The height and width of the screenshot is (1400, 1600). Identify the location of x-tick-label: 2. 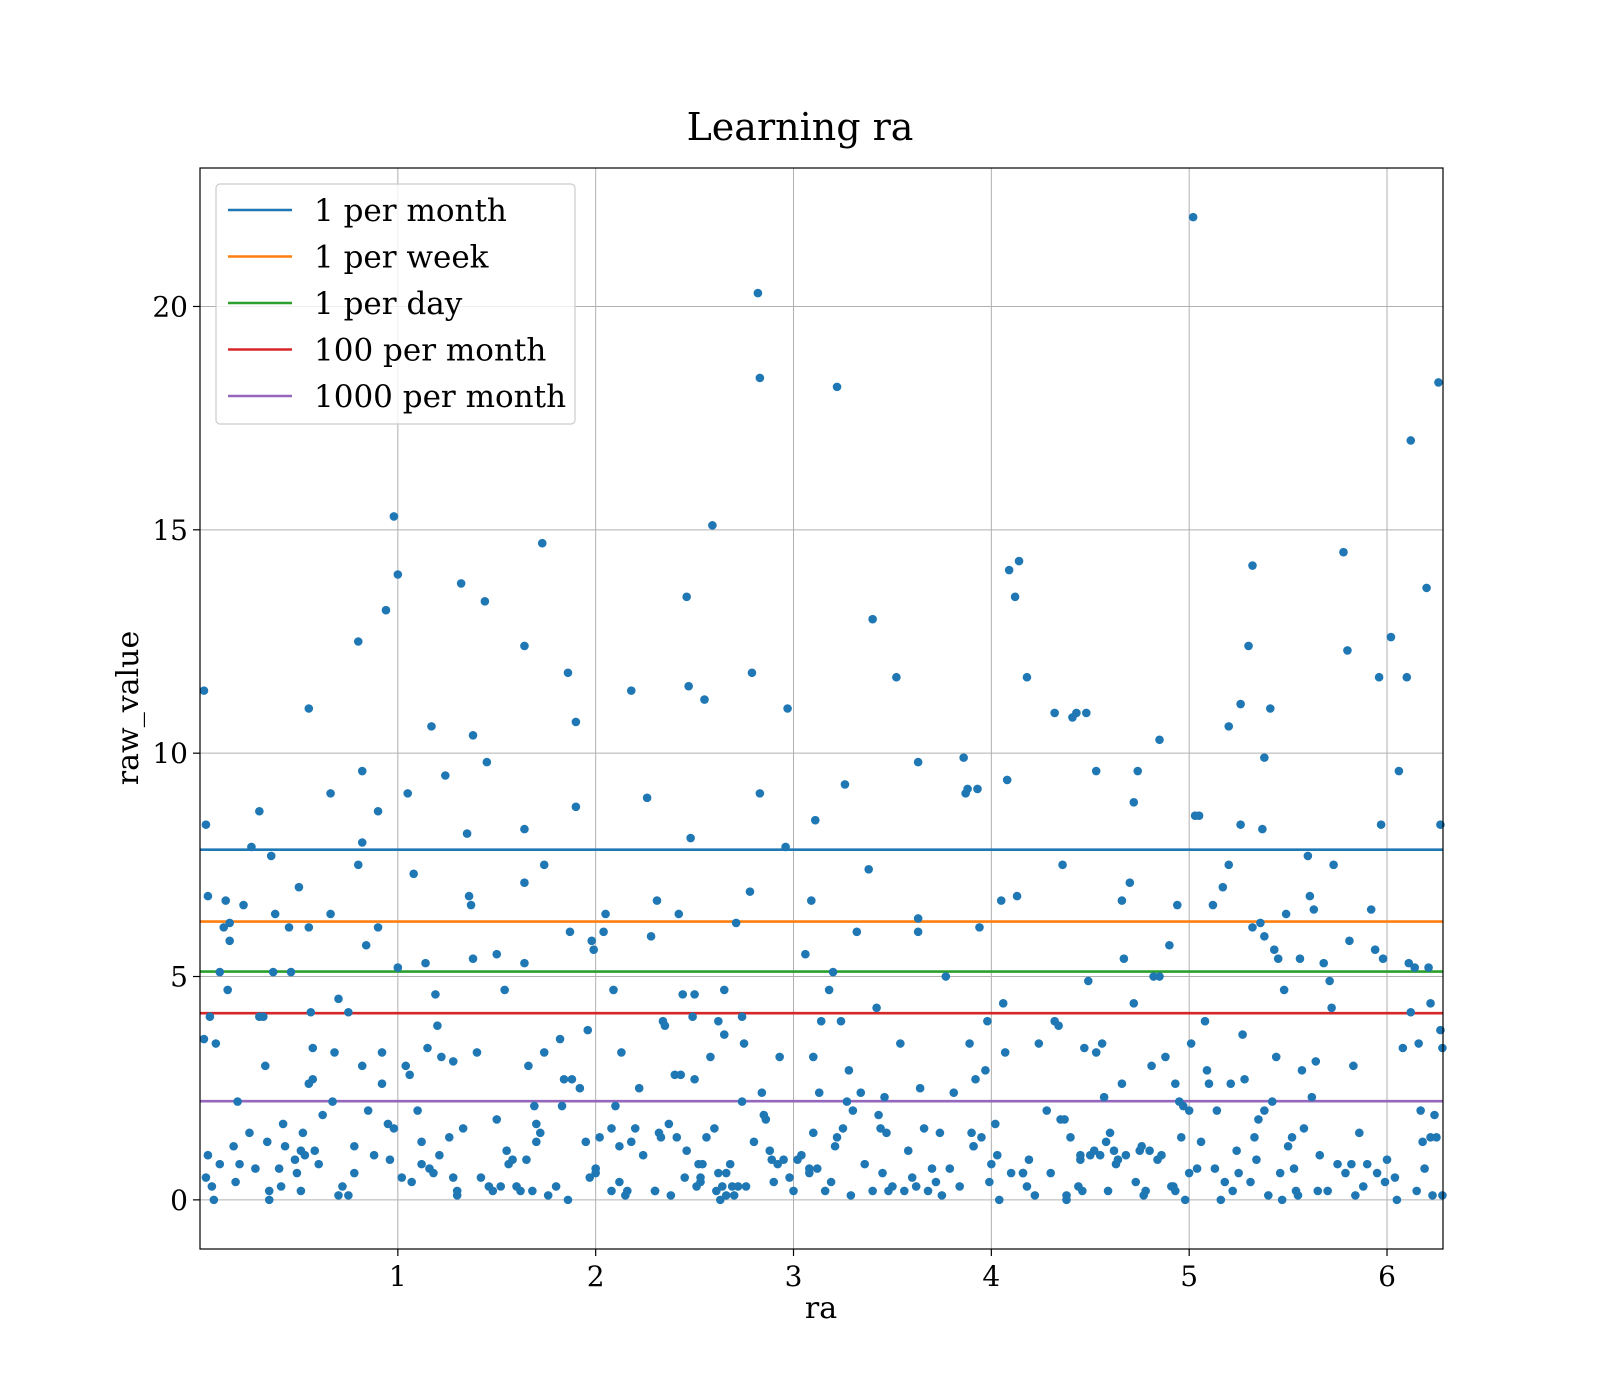
(596, 1276).